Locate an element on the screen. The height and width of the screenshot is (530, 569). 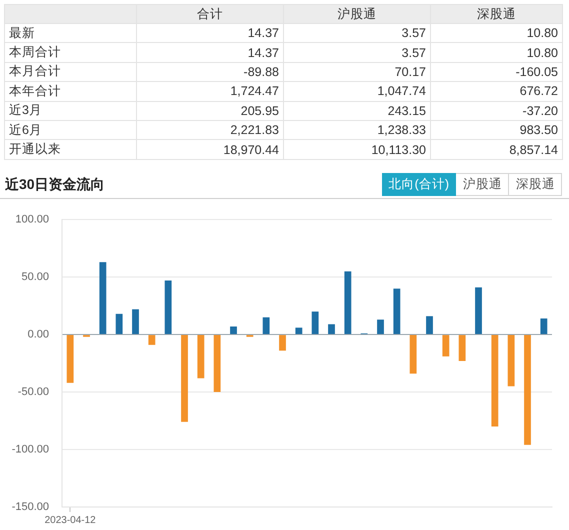
text: 1,238.33 is located at coordinates (401, 130).